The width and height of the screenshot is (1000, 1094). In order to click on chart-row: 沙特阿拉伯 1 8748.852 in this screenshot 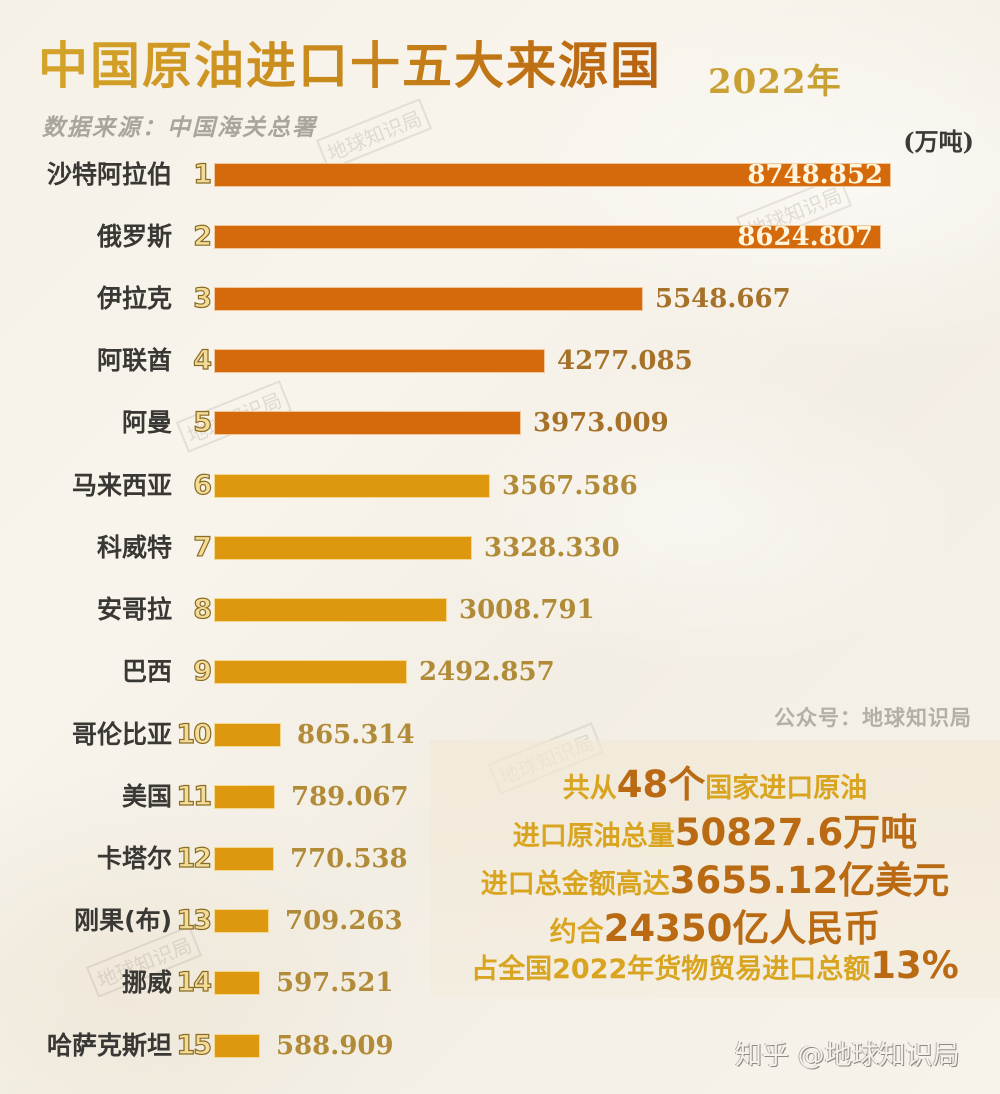, I will do `click(500, 175)`.